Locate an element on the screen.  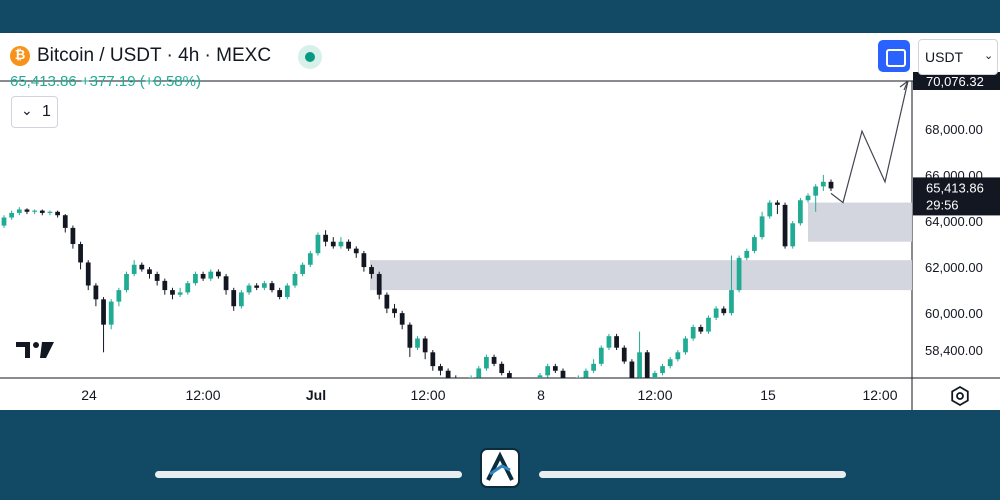
settings-gear-icon is located at coordinates (960, 396).